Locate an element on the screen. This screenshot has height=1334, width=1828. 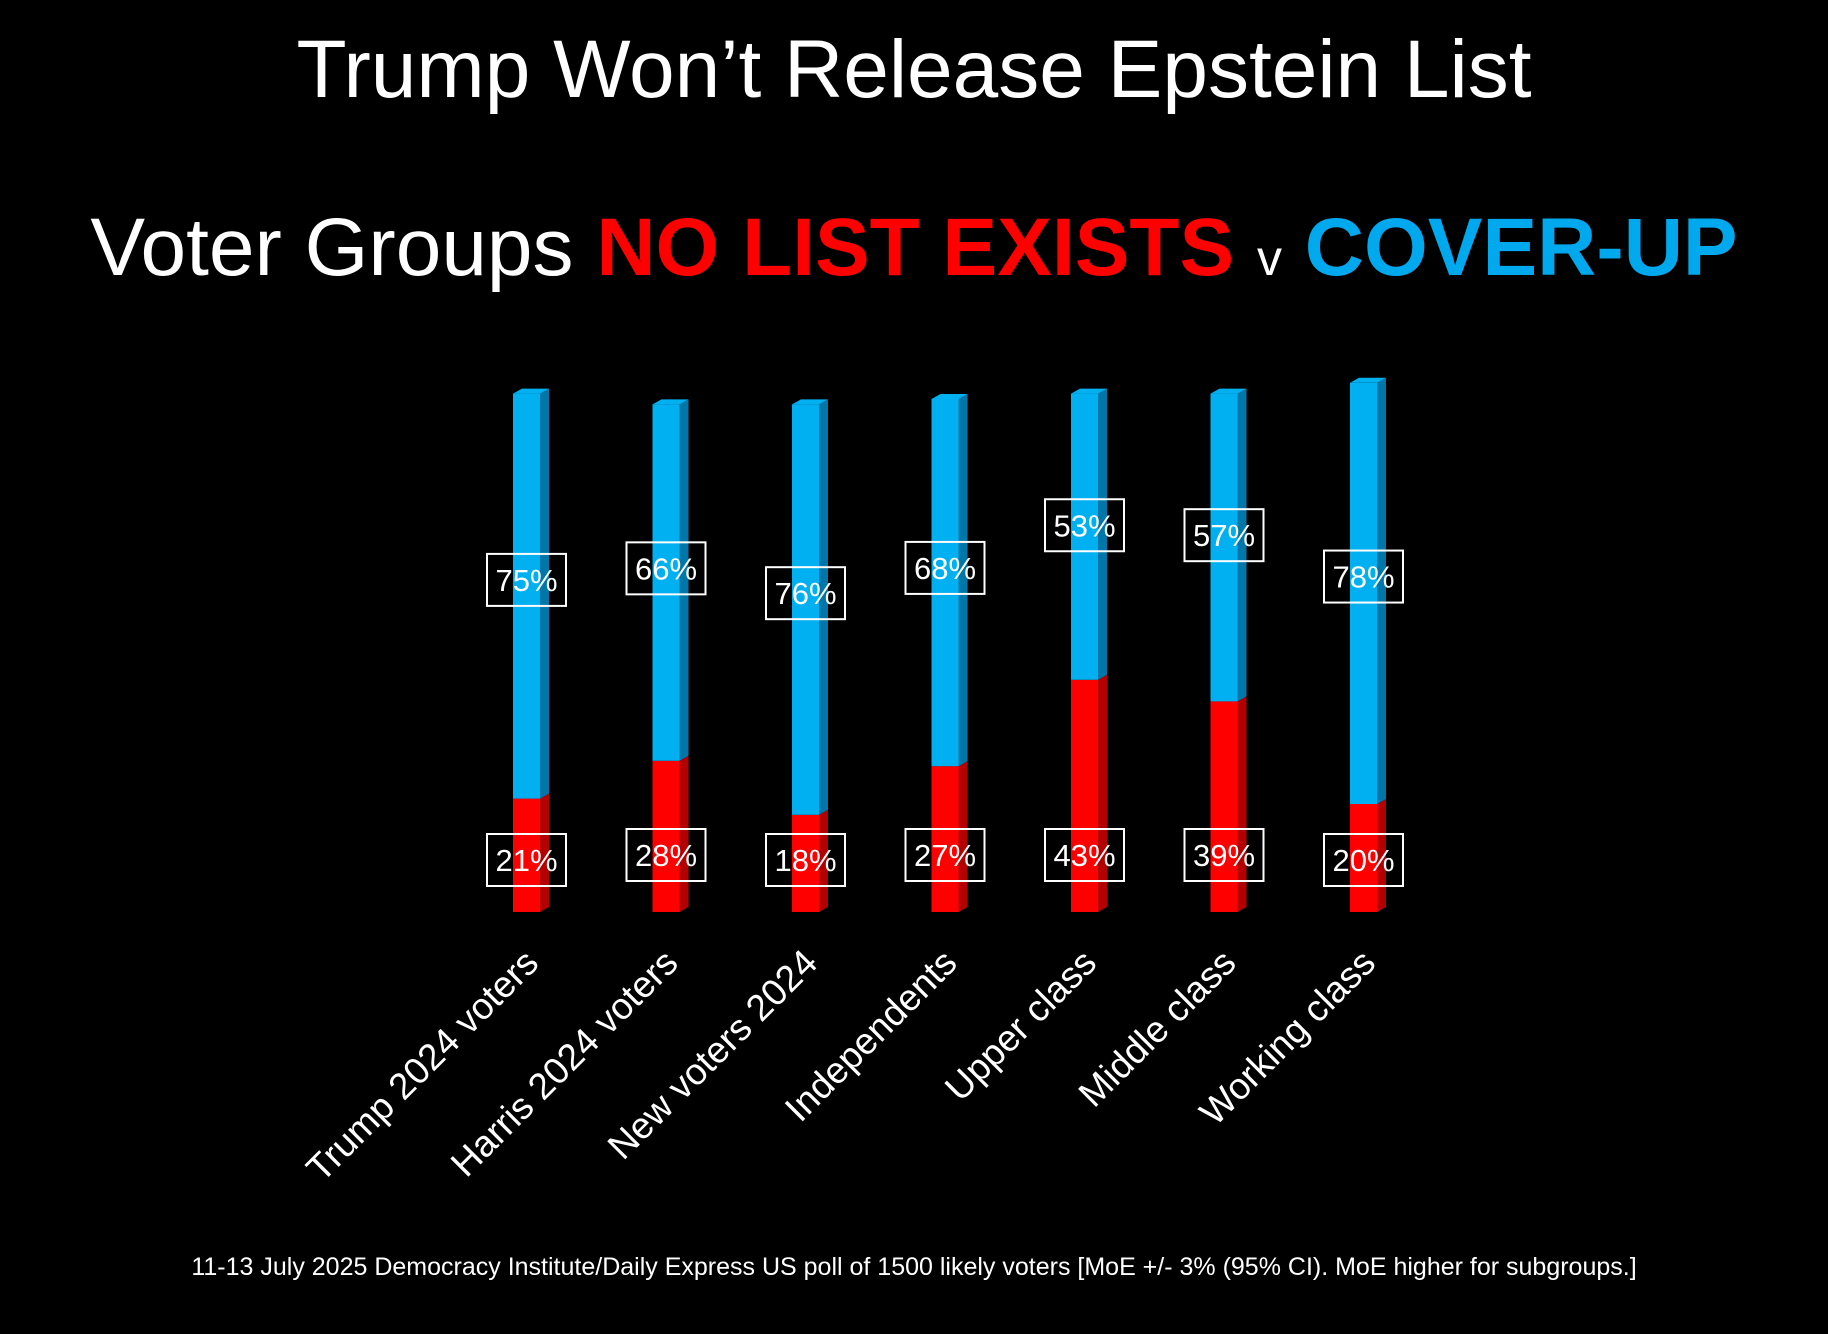
category-label-0: Trump 2024 voters is located at coordinates (423, 1066).